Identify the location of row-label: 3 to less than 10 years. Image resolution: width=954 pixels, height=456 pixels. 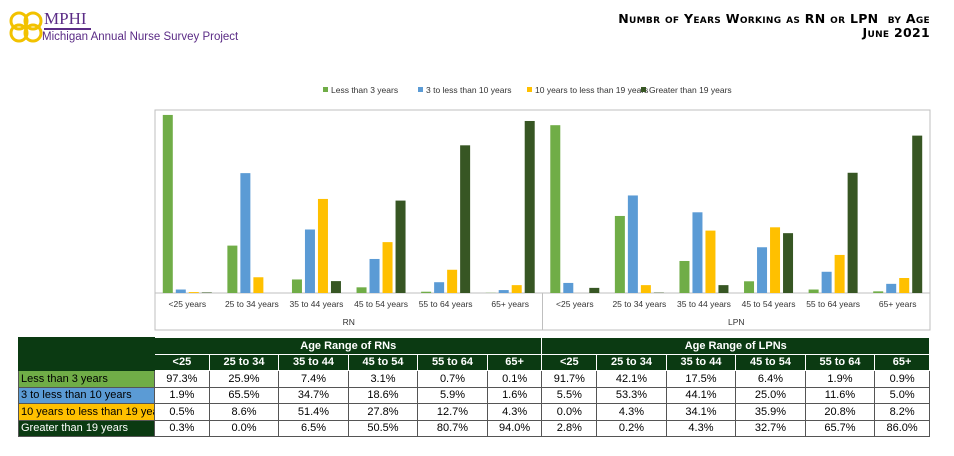
(86, 395).